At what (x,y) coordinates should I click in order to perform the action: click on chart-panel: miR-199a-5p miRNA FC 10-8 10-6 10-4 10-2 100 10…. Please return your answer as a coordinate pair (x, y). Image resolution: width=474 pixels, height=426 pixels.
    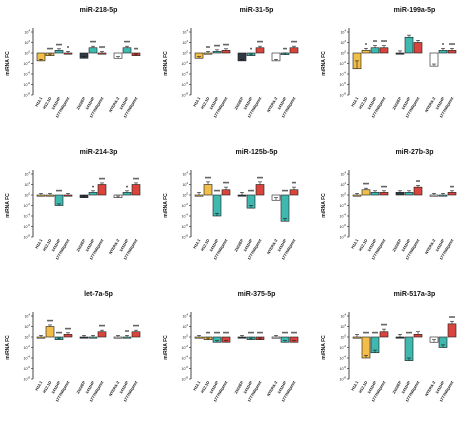
    Looking at the image, I should click on (389, 63).